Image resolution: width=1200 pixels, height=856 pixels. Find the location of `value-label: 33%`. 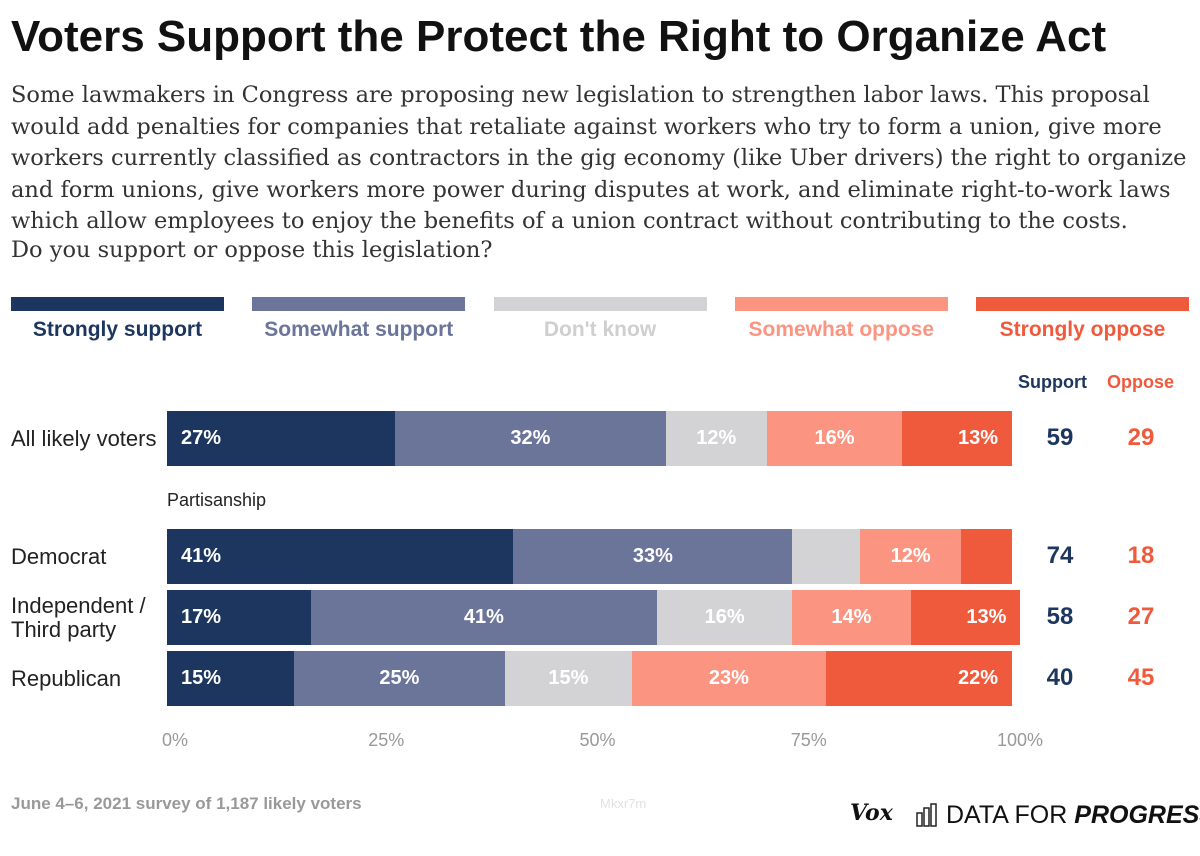

value-label: 33% is located at coordinates (652, 556).